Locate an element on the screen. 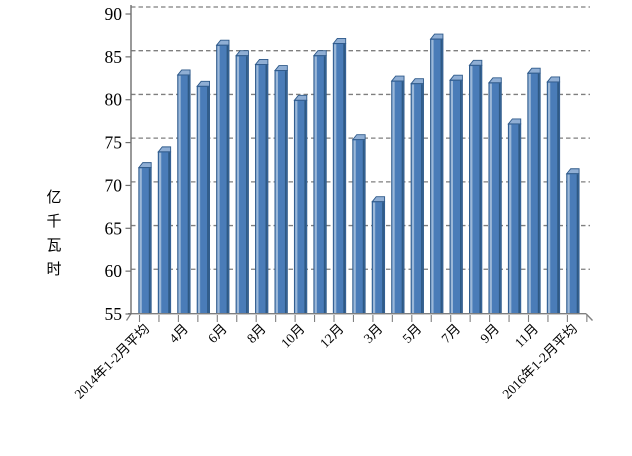 The image size is (632, 456). floor-right-corner is located at coordinates (589, 317).